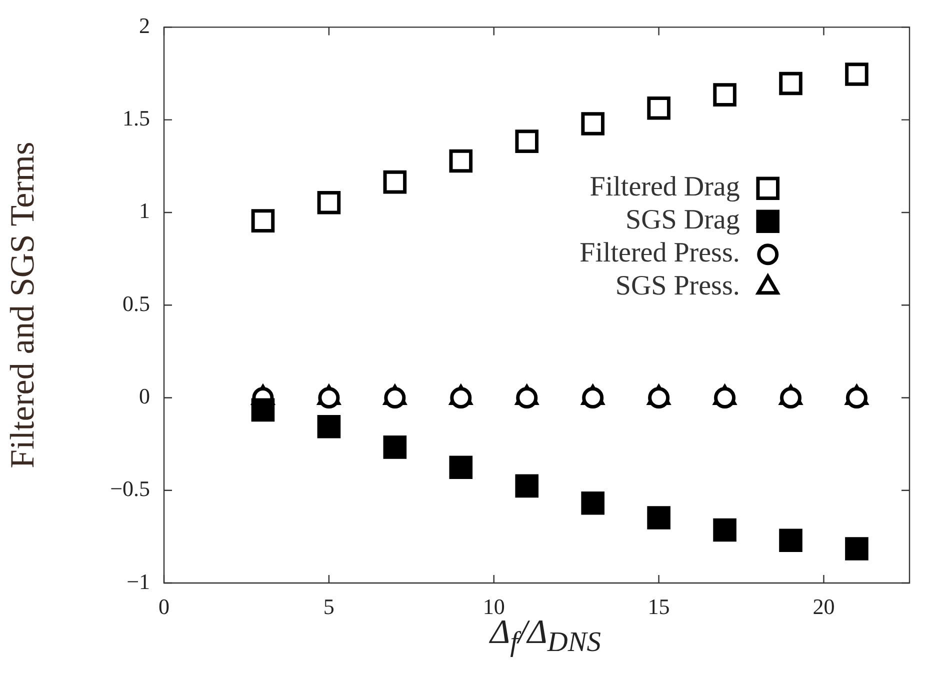 This screenshot has width=927, height=676. What do you see at coordinates (144, 396) in the screenshot?
I see `y-tick-label: 0` at bounding box center [144, 396].